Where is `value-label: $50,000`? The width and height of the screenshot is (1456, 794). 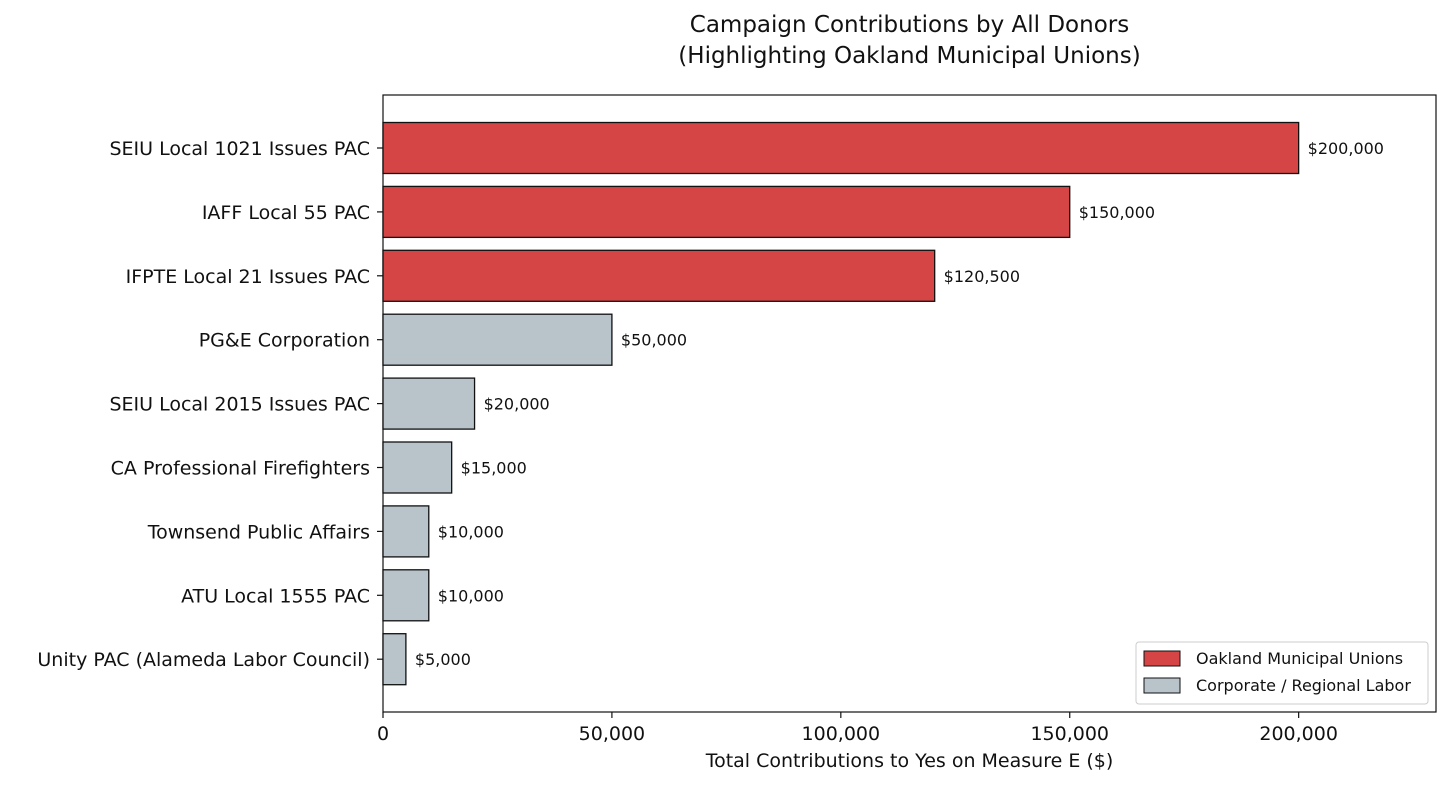
value-label: $50,000 is located at coordinates (654, 340).